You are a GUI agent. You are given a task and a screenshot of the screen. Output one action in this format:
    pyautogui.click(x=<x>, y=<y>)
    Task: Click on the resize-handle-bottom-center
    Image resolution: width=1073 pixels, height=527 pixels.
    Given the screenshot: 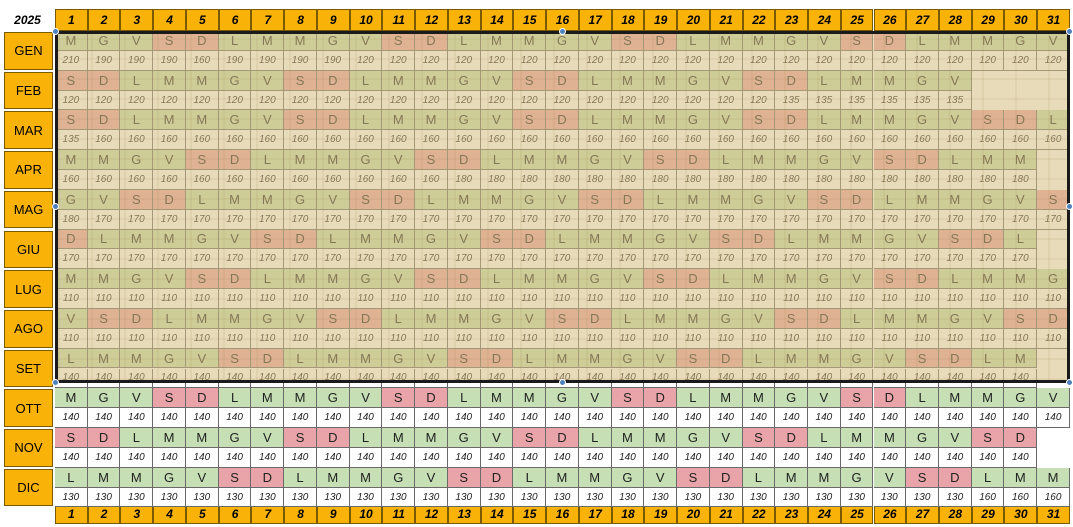 What is the action you would take?
    pyautogui.click(x=562, y=382)
    